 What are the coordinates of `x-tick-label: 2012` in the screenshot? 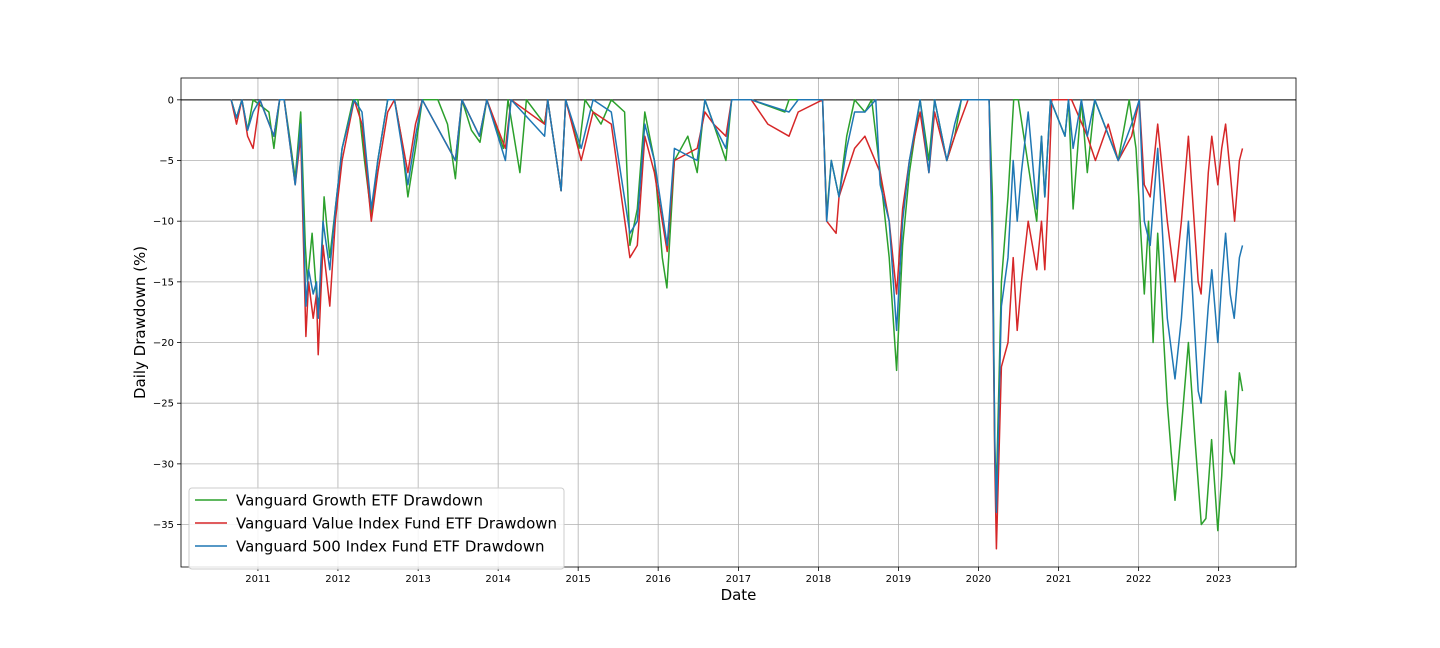 It's located at (337, 579).